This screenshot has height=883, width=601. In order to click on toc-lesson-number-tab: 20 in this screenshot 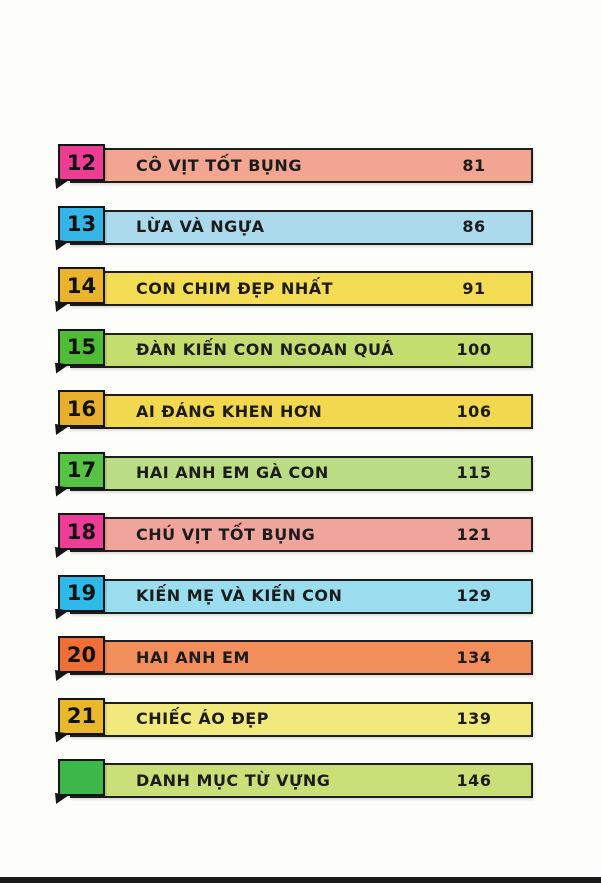, I will do `click(80, 658)`.